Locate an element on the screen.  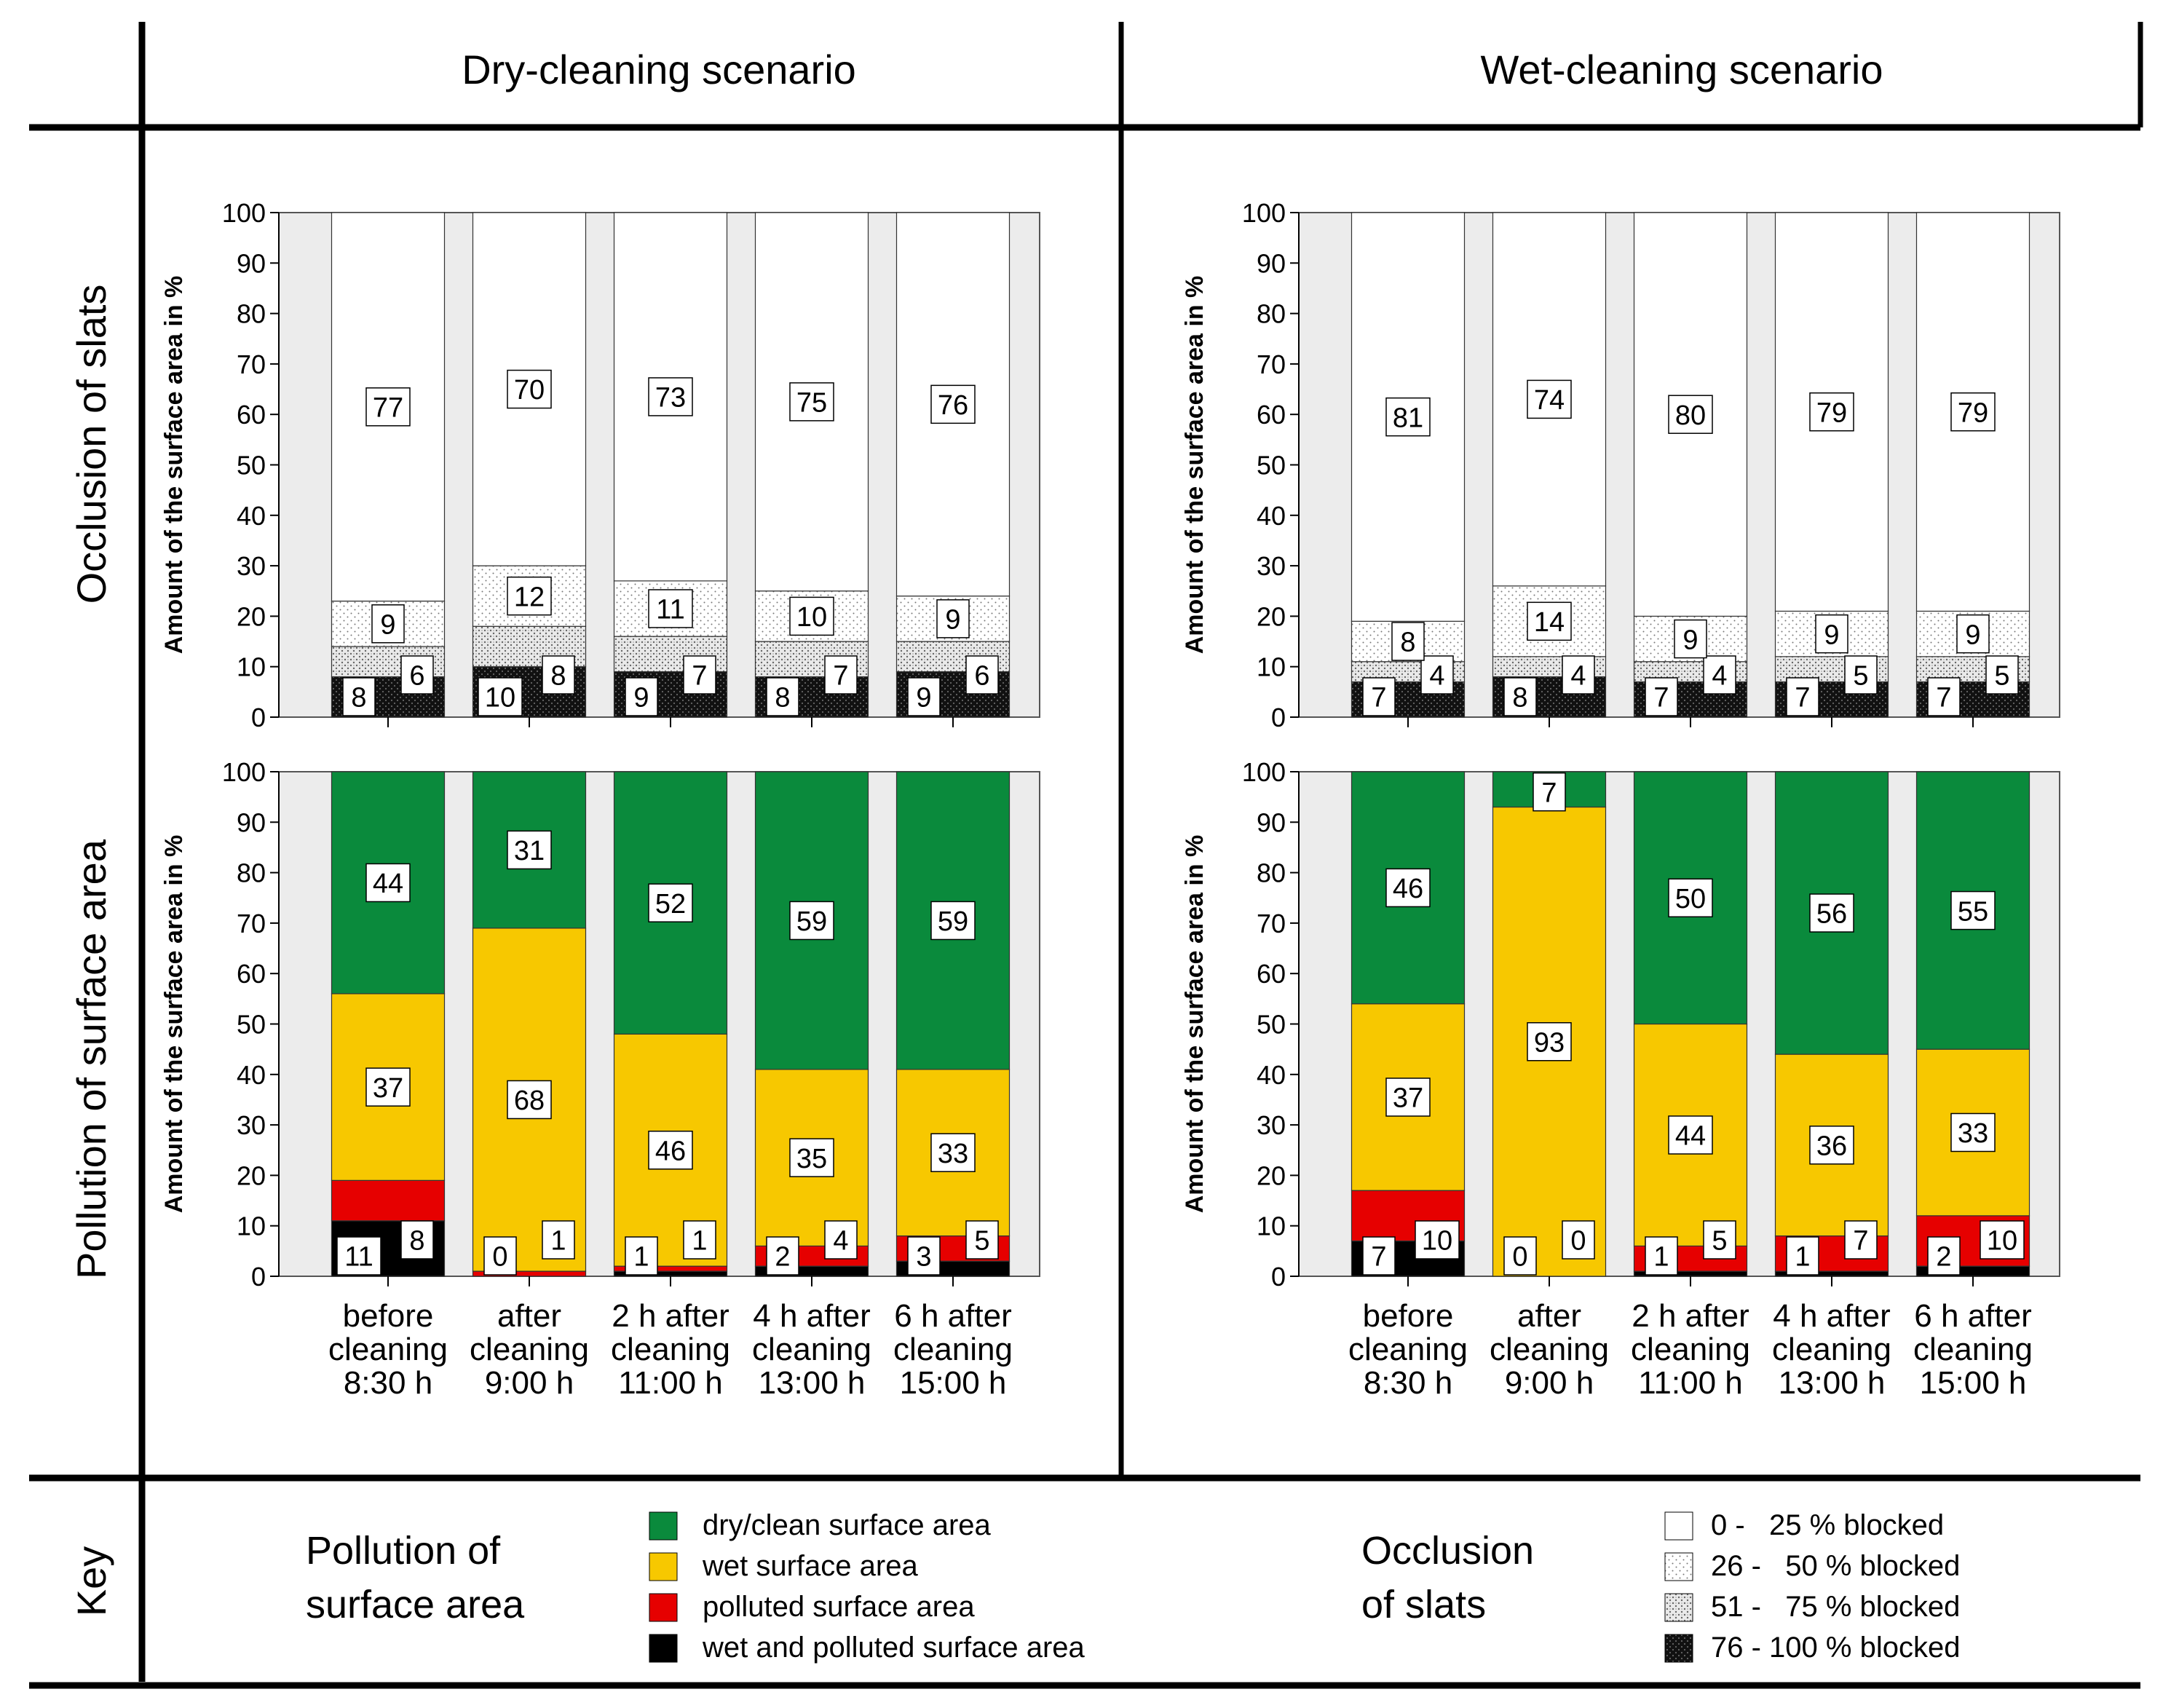
data-label: 79 is located at coordinates (1973, 413).